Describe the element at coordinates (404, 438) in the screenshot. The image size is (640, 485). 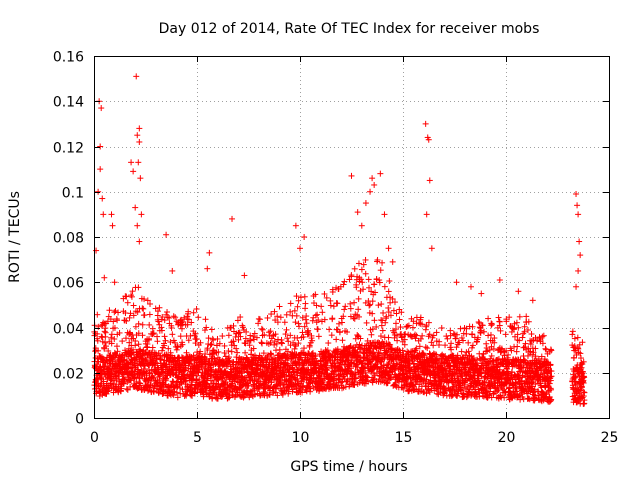
I see `x-tick-label: 15` at that location.